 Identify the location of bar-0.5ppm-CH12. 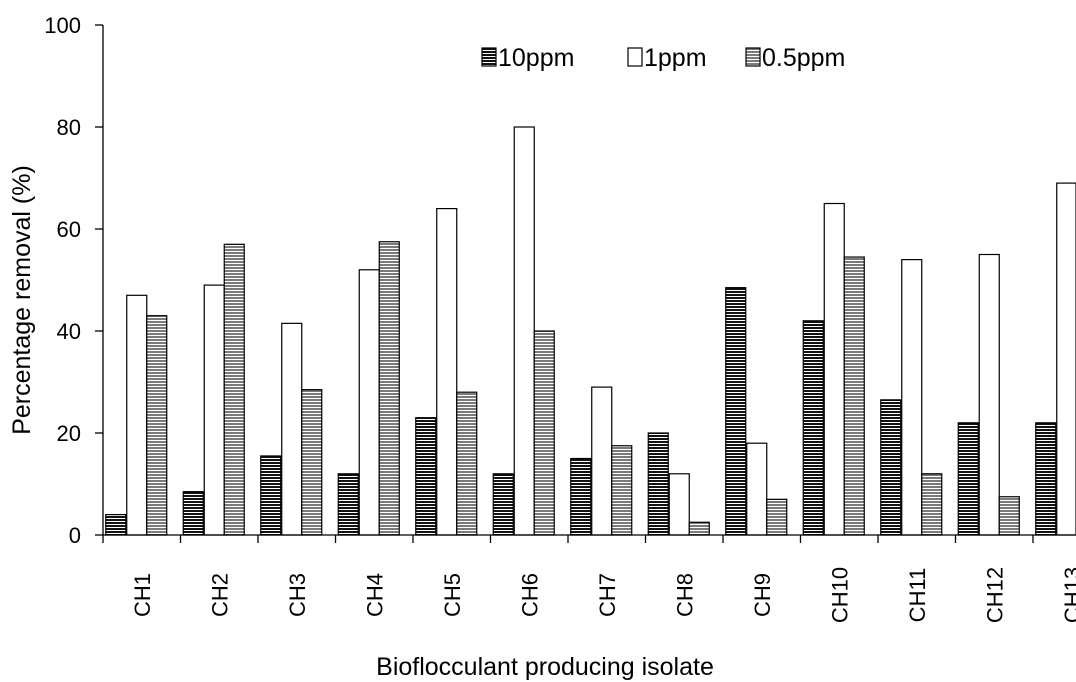
(1009, 516).